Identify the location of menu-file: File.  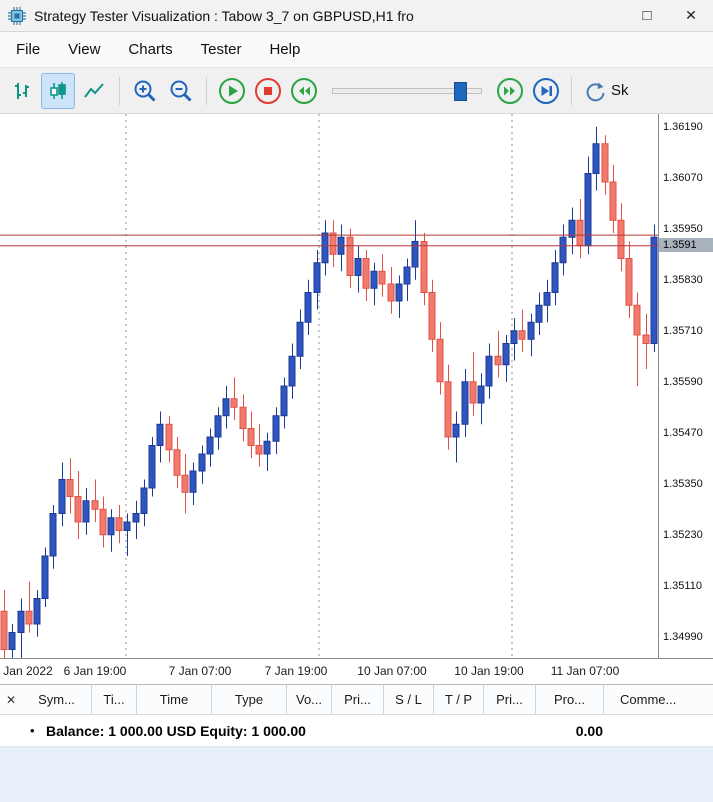
(28, 49).